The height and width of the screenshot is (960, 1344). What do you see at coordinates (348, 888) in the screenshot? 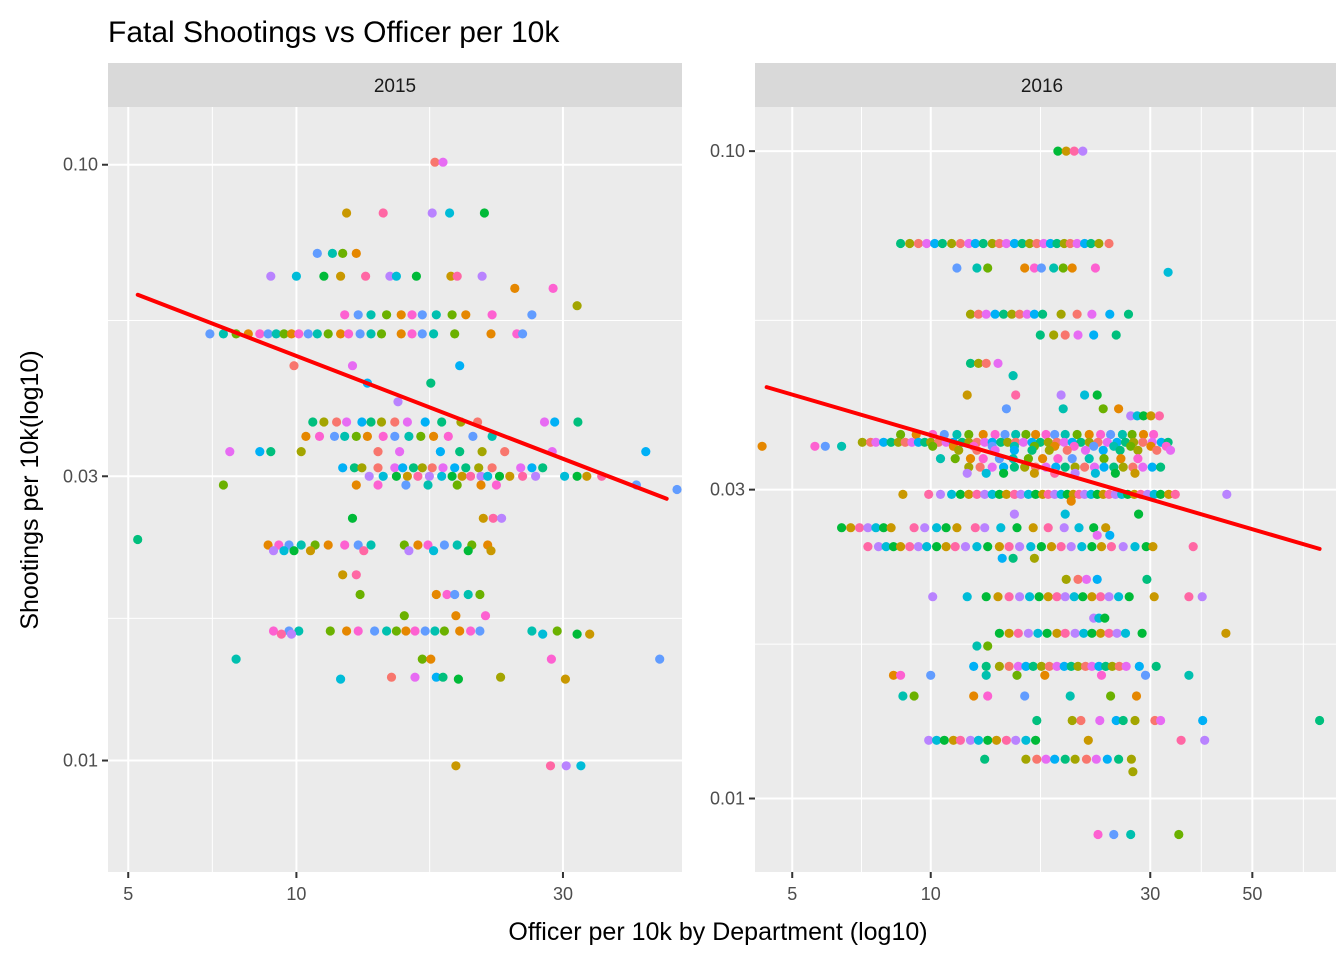
I see `x-axis-2015: 5 10 30` at bounding box center [348, 888].